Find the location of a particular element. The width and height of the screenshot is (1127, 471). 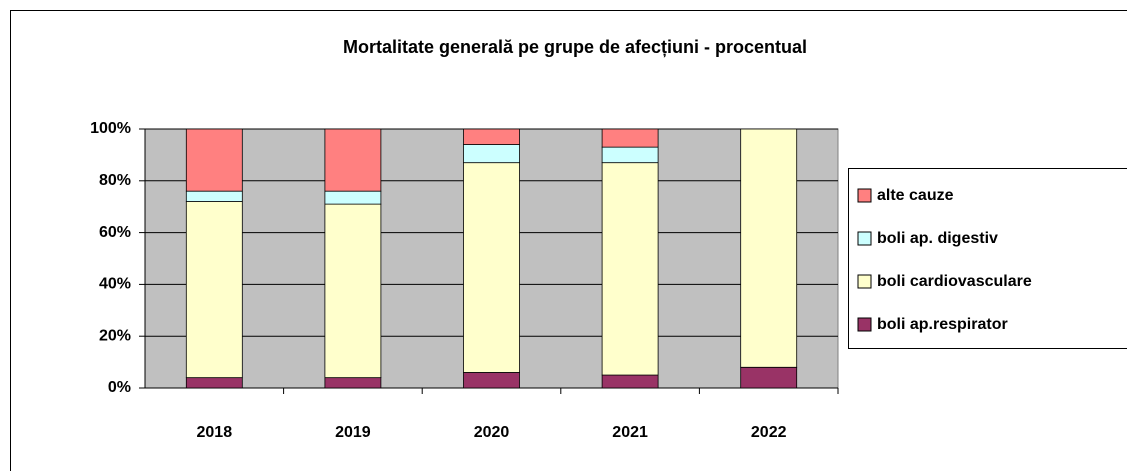

legend-label: alte cauze is located at coordinates (915, 195).